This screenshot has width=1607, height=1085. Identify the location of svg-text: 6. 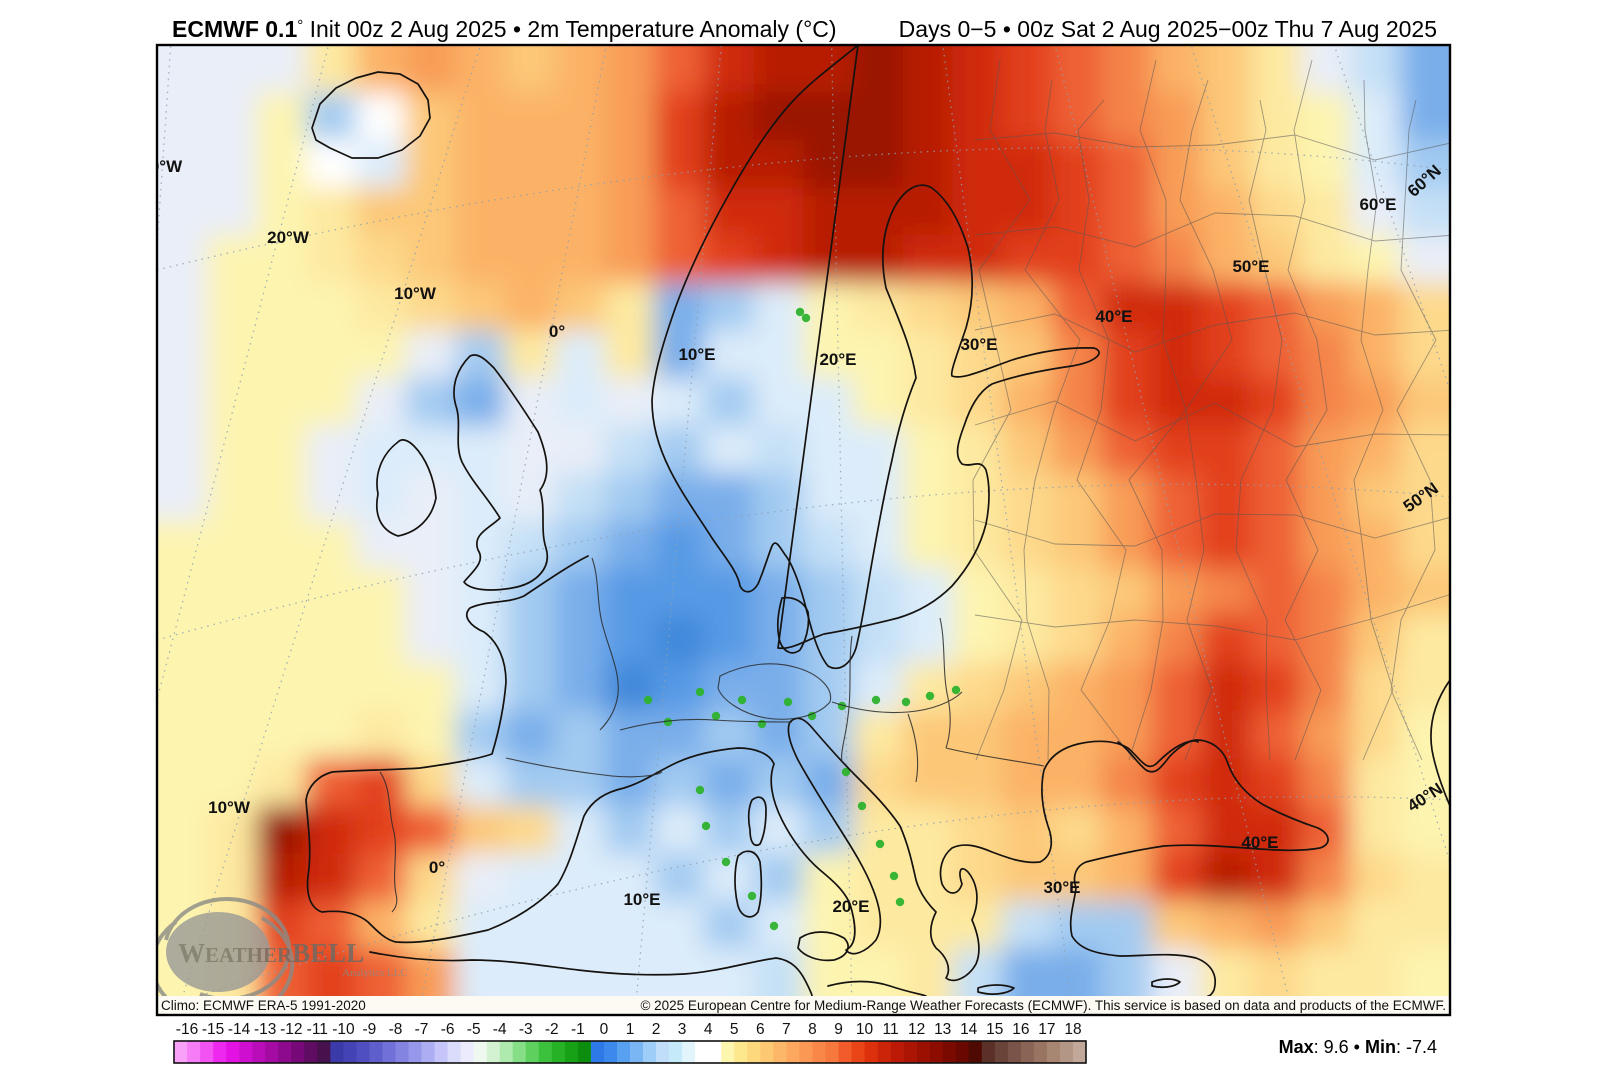
(760, 1029).